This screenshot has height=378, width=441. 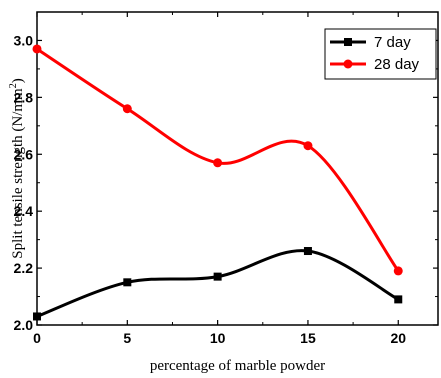 I want to click on legend-box, so click(x=380, y=54).